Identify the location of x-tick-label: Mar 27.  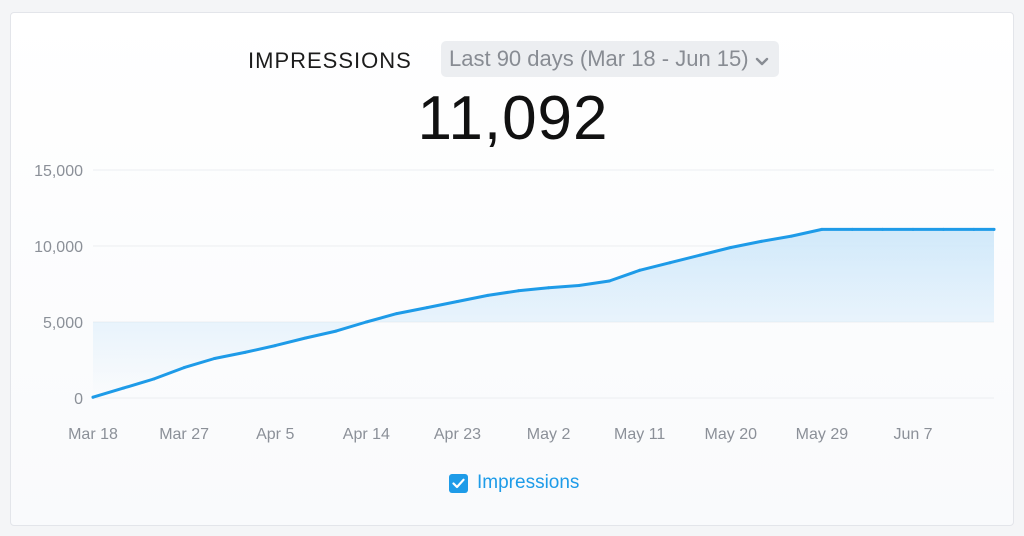
(184, 434).